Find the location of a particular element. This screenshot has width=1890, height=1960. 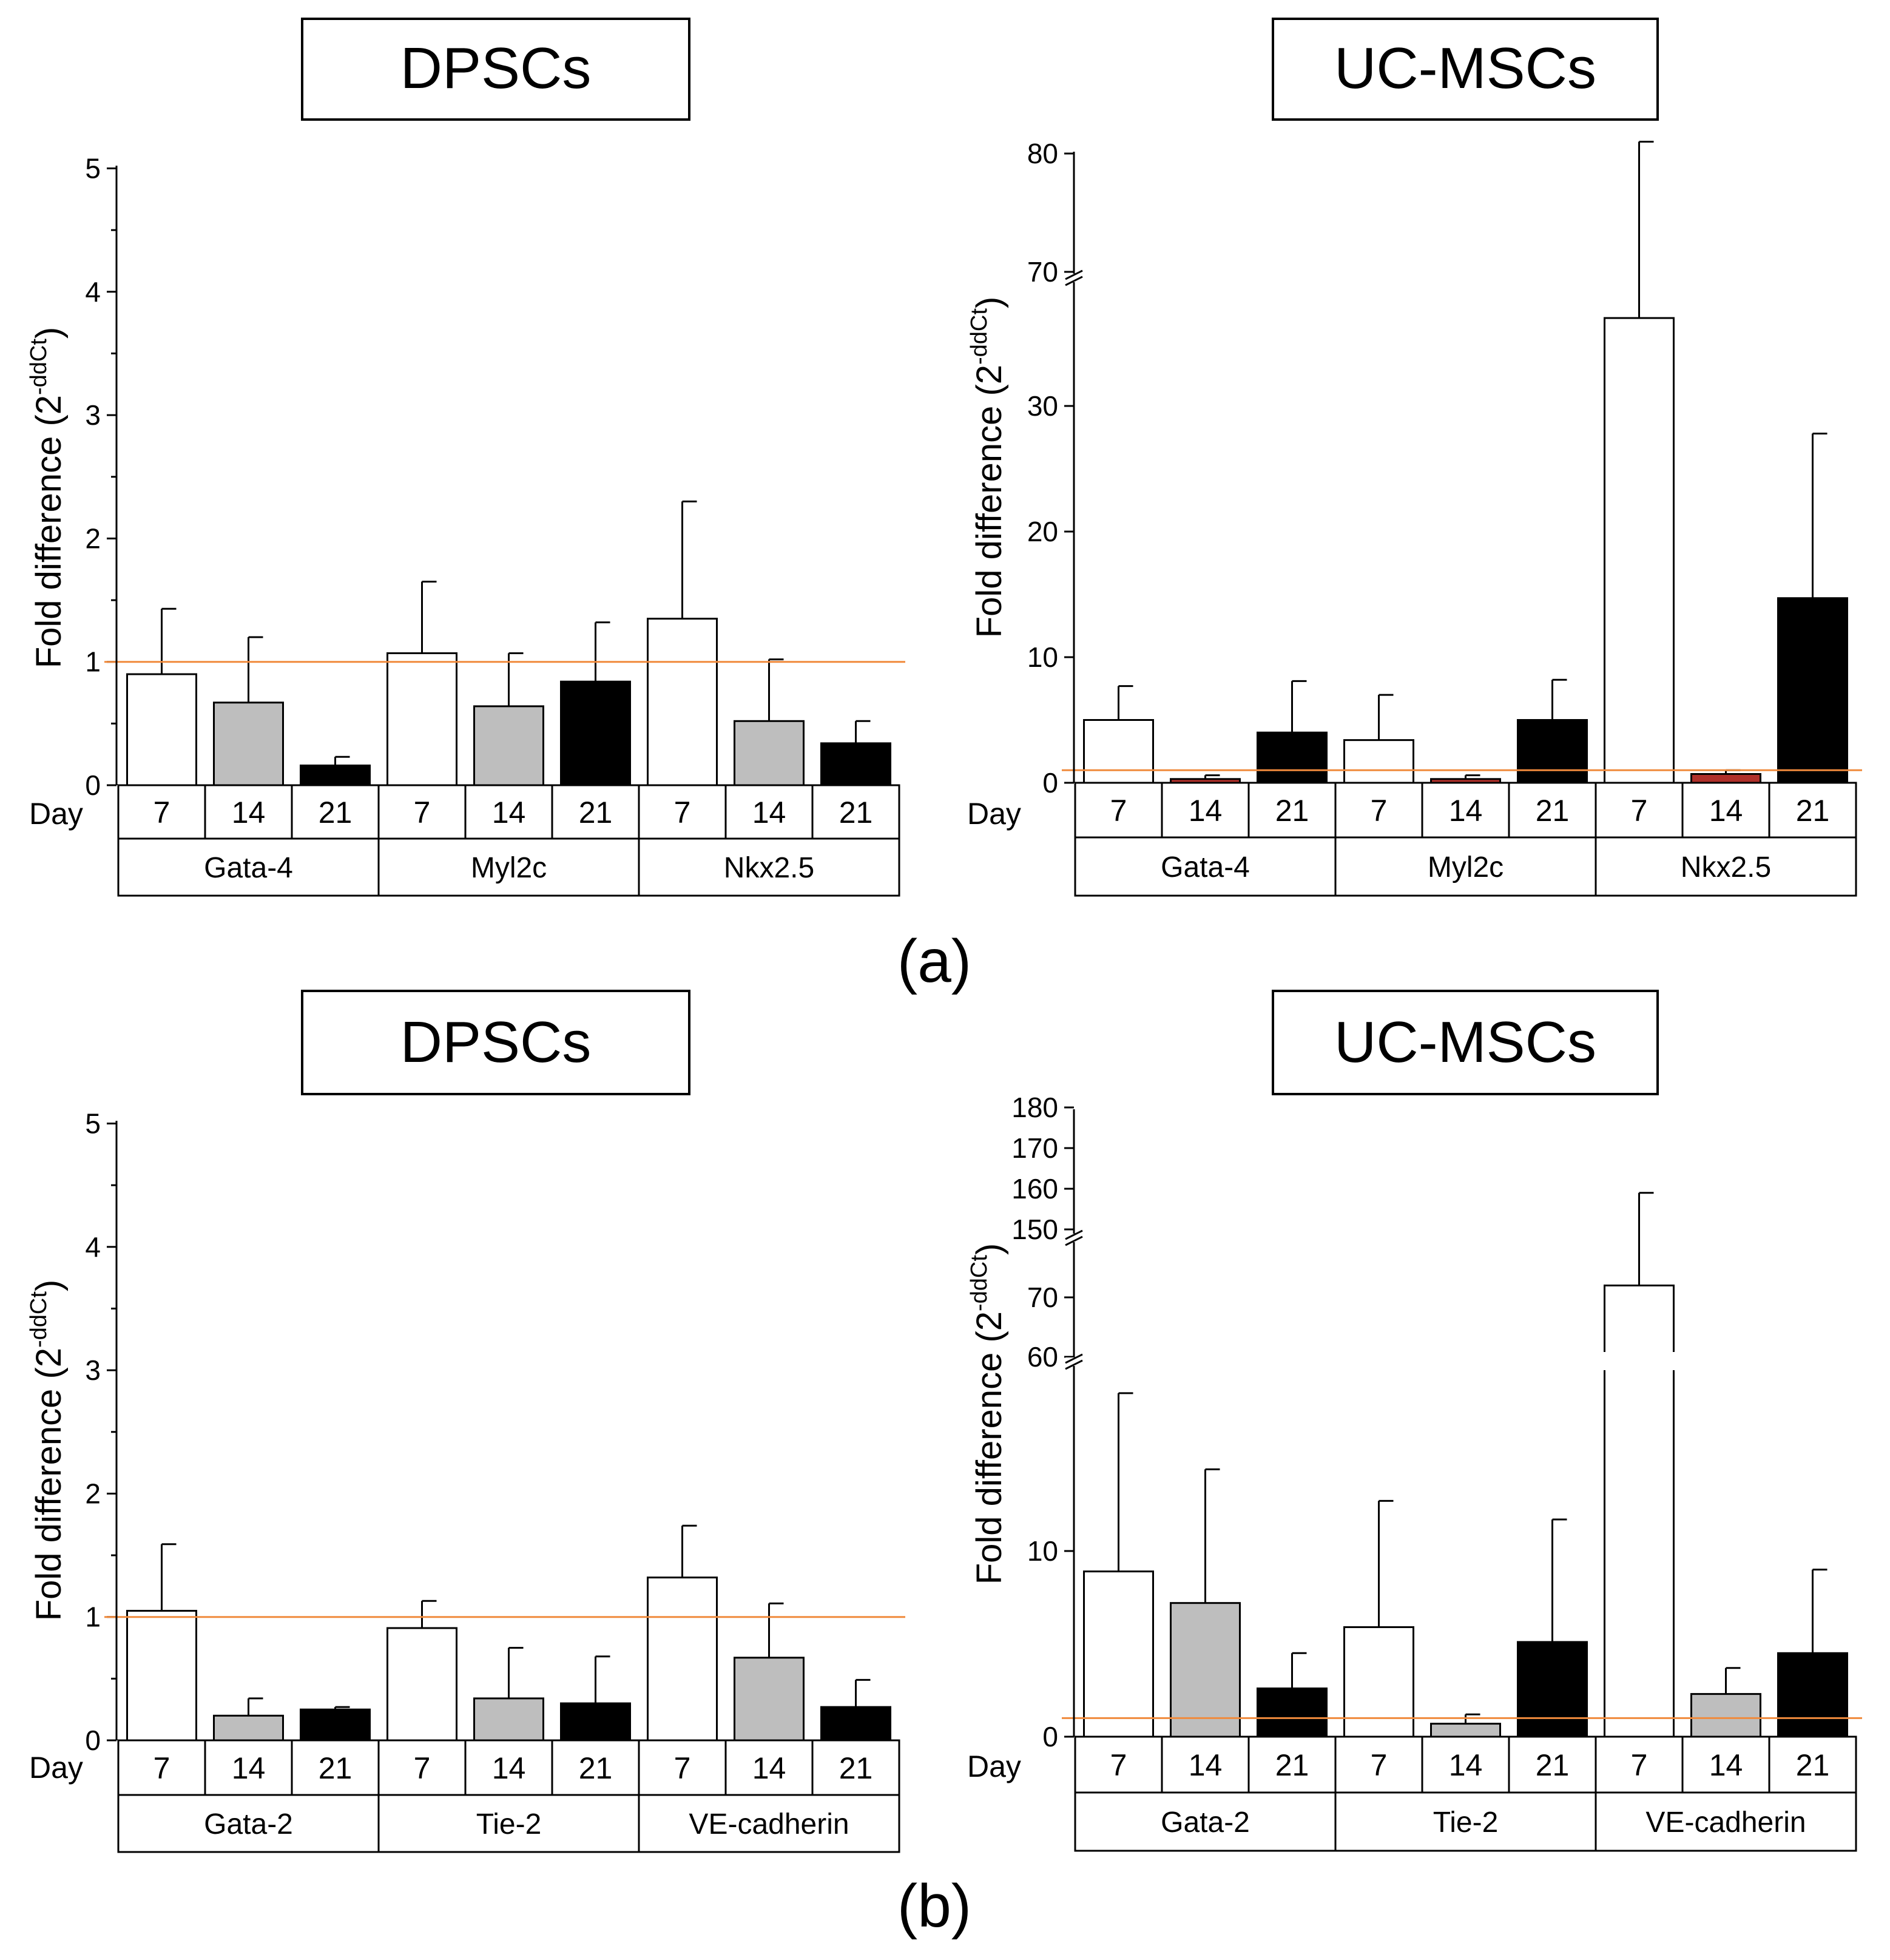

y-tick-label: 170 is located at coordinates (1035, 1148).